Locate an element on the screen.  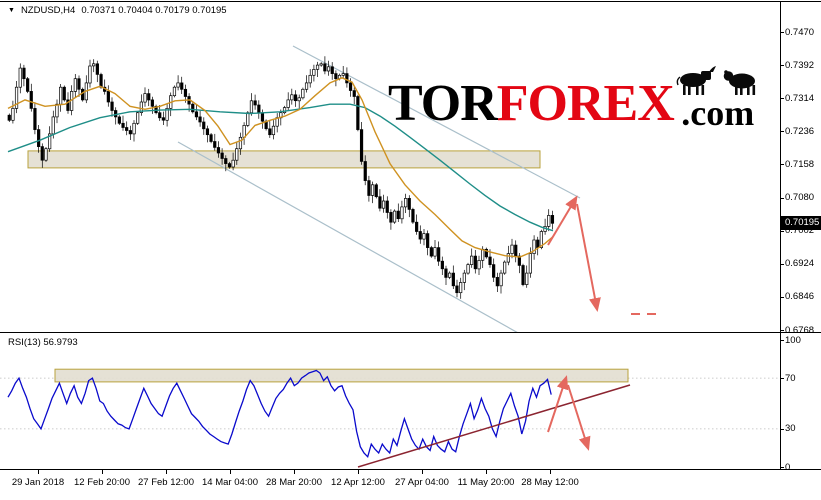
rsi-scale-axis: 100 70 30 0 is located at coordinates (801, 403).